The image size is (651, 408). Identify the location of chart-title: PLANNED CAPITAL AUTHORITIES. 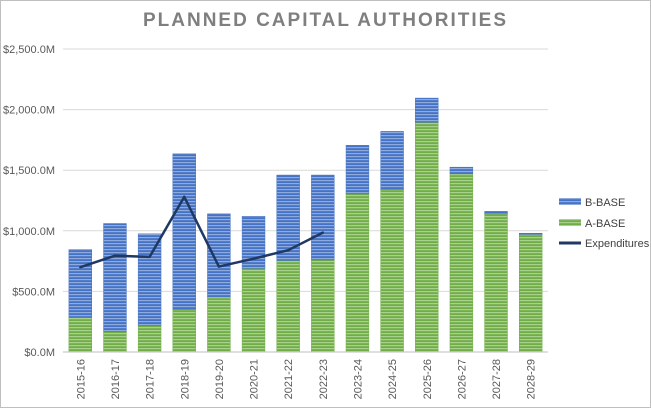
(325, 20).